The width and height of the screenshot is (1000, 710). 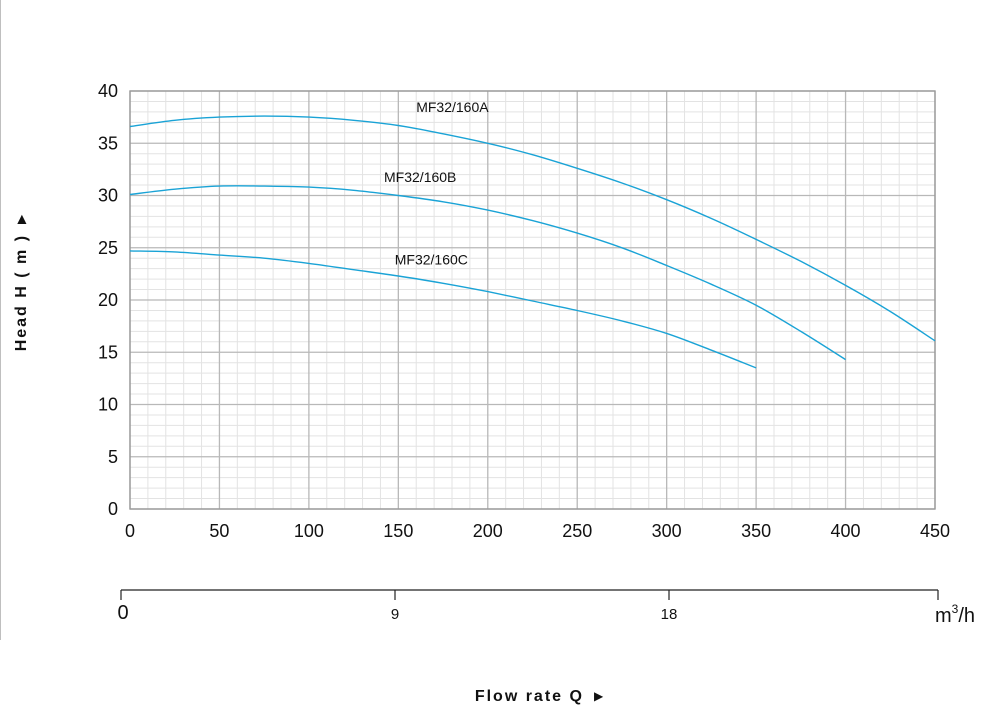 What do you see at coordinates (452, 107) in the screenshot?
I see `curve-label: MF32/160A` at bounding box center [452, 107].